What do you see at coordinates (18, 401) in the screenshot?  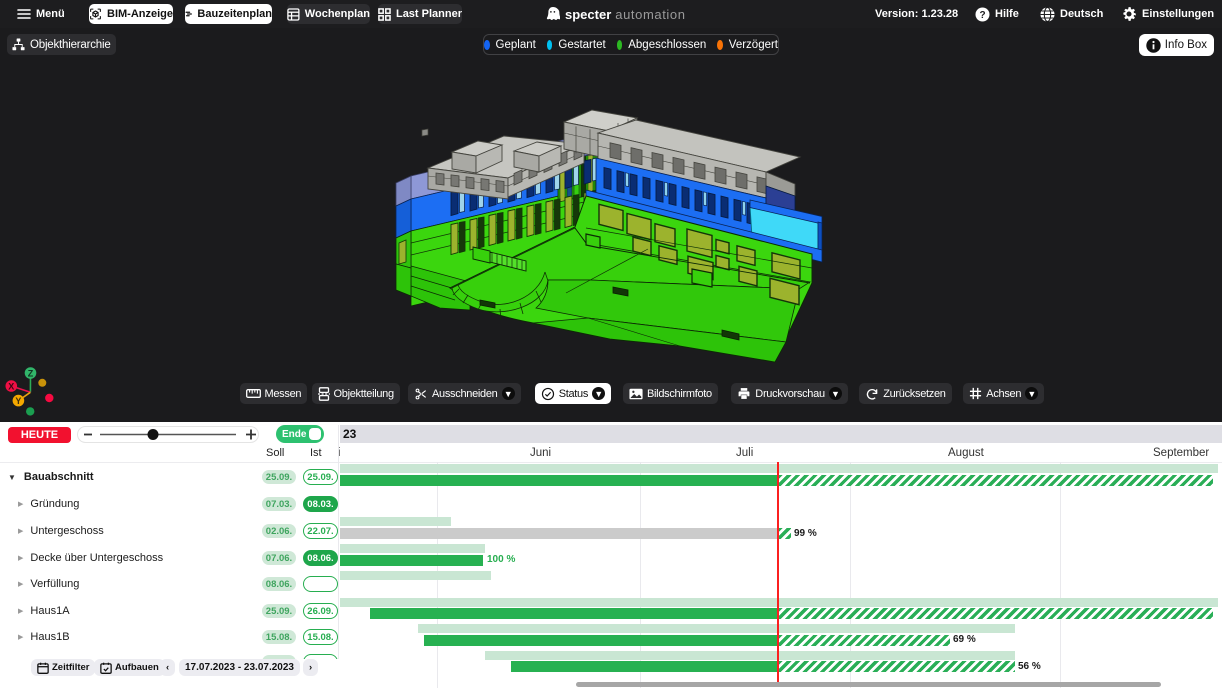 I see `svg-text: Y` at bounding box center [18, 401].